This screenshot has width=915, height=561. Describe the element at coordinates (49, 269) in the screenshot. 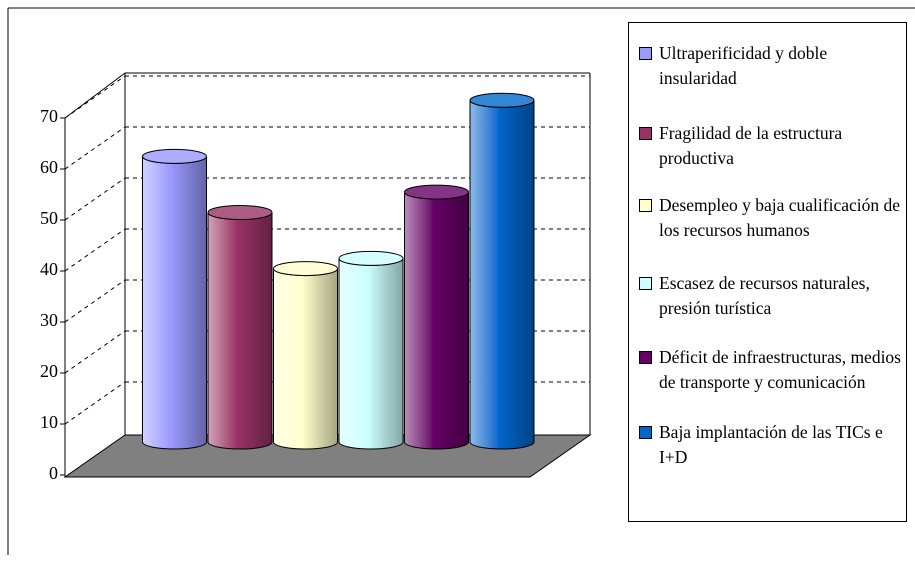

I see `y-tick-label: 40` at that location.